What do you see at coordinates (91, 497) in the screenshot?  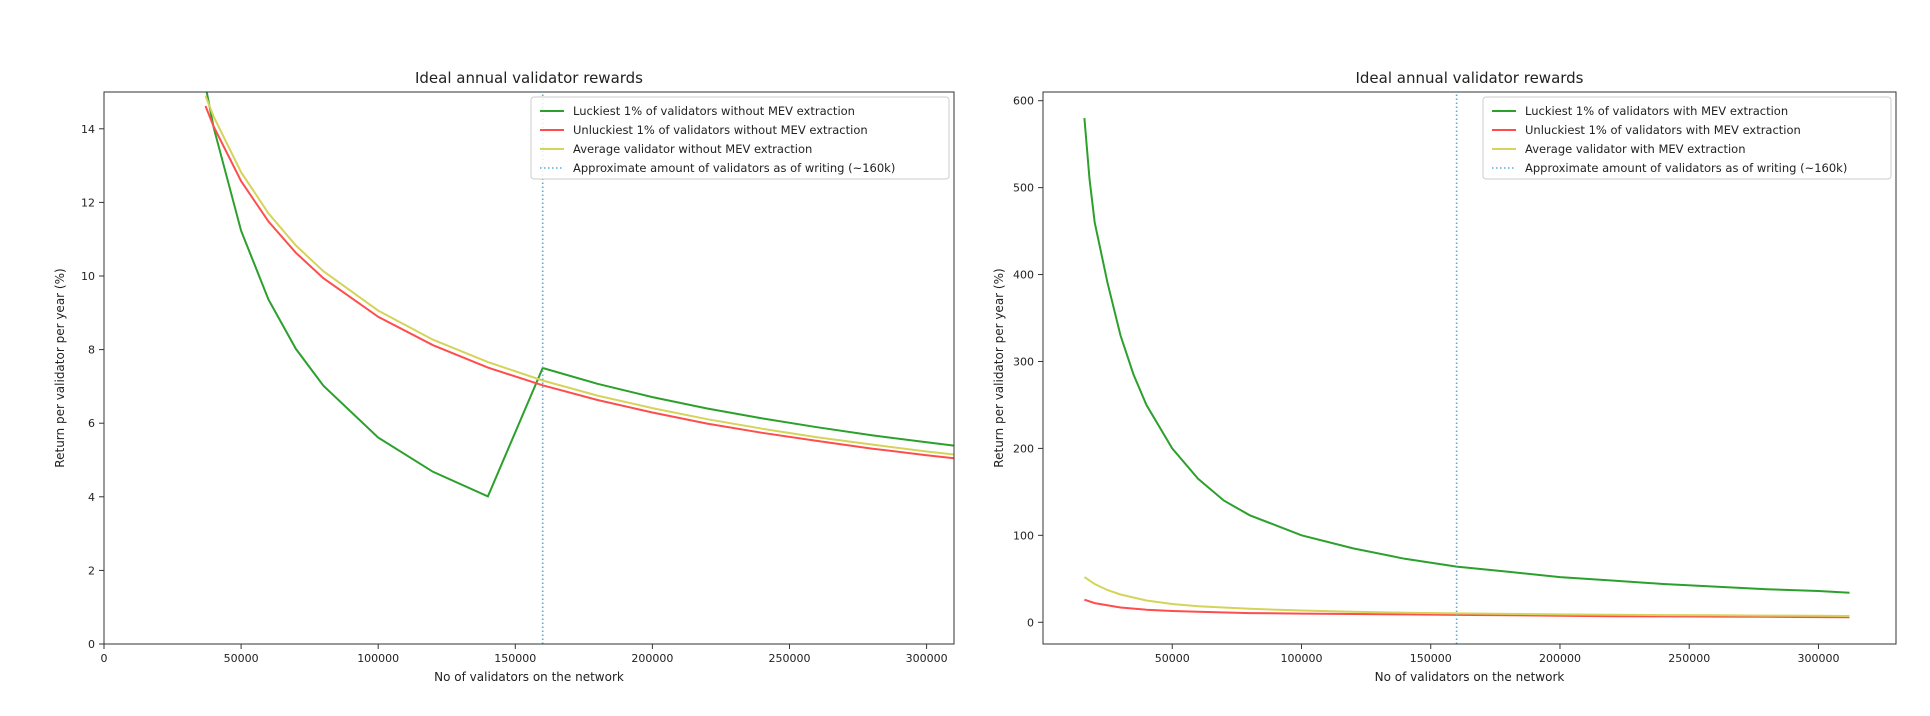 I see `y-tick-label: 4` at bounding box center [91, 497].